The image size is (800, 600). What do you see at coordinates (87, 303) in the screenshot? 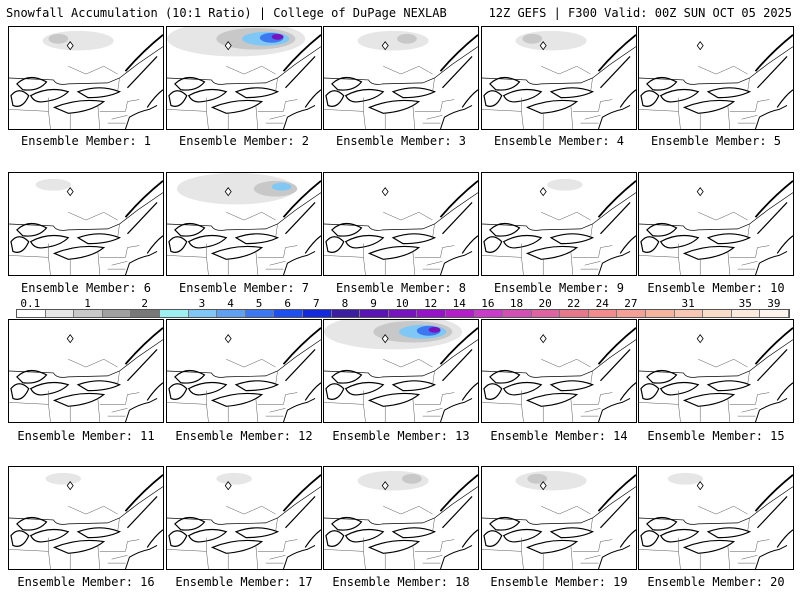
I see `colorbar-label: 1` at bounding box center [87, 303].